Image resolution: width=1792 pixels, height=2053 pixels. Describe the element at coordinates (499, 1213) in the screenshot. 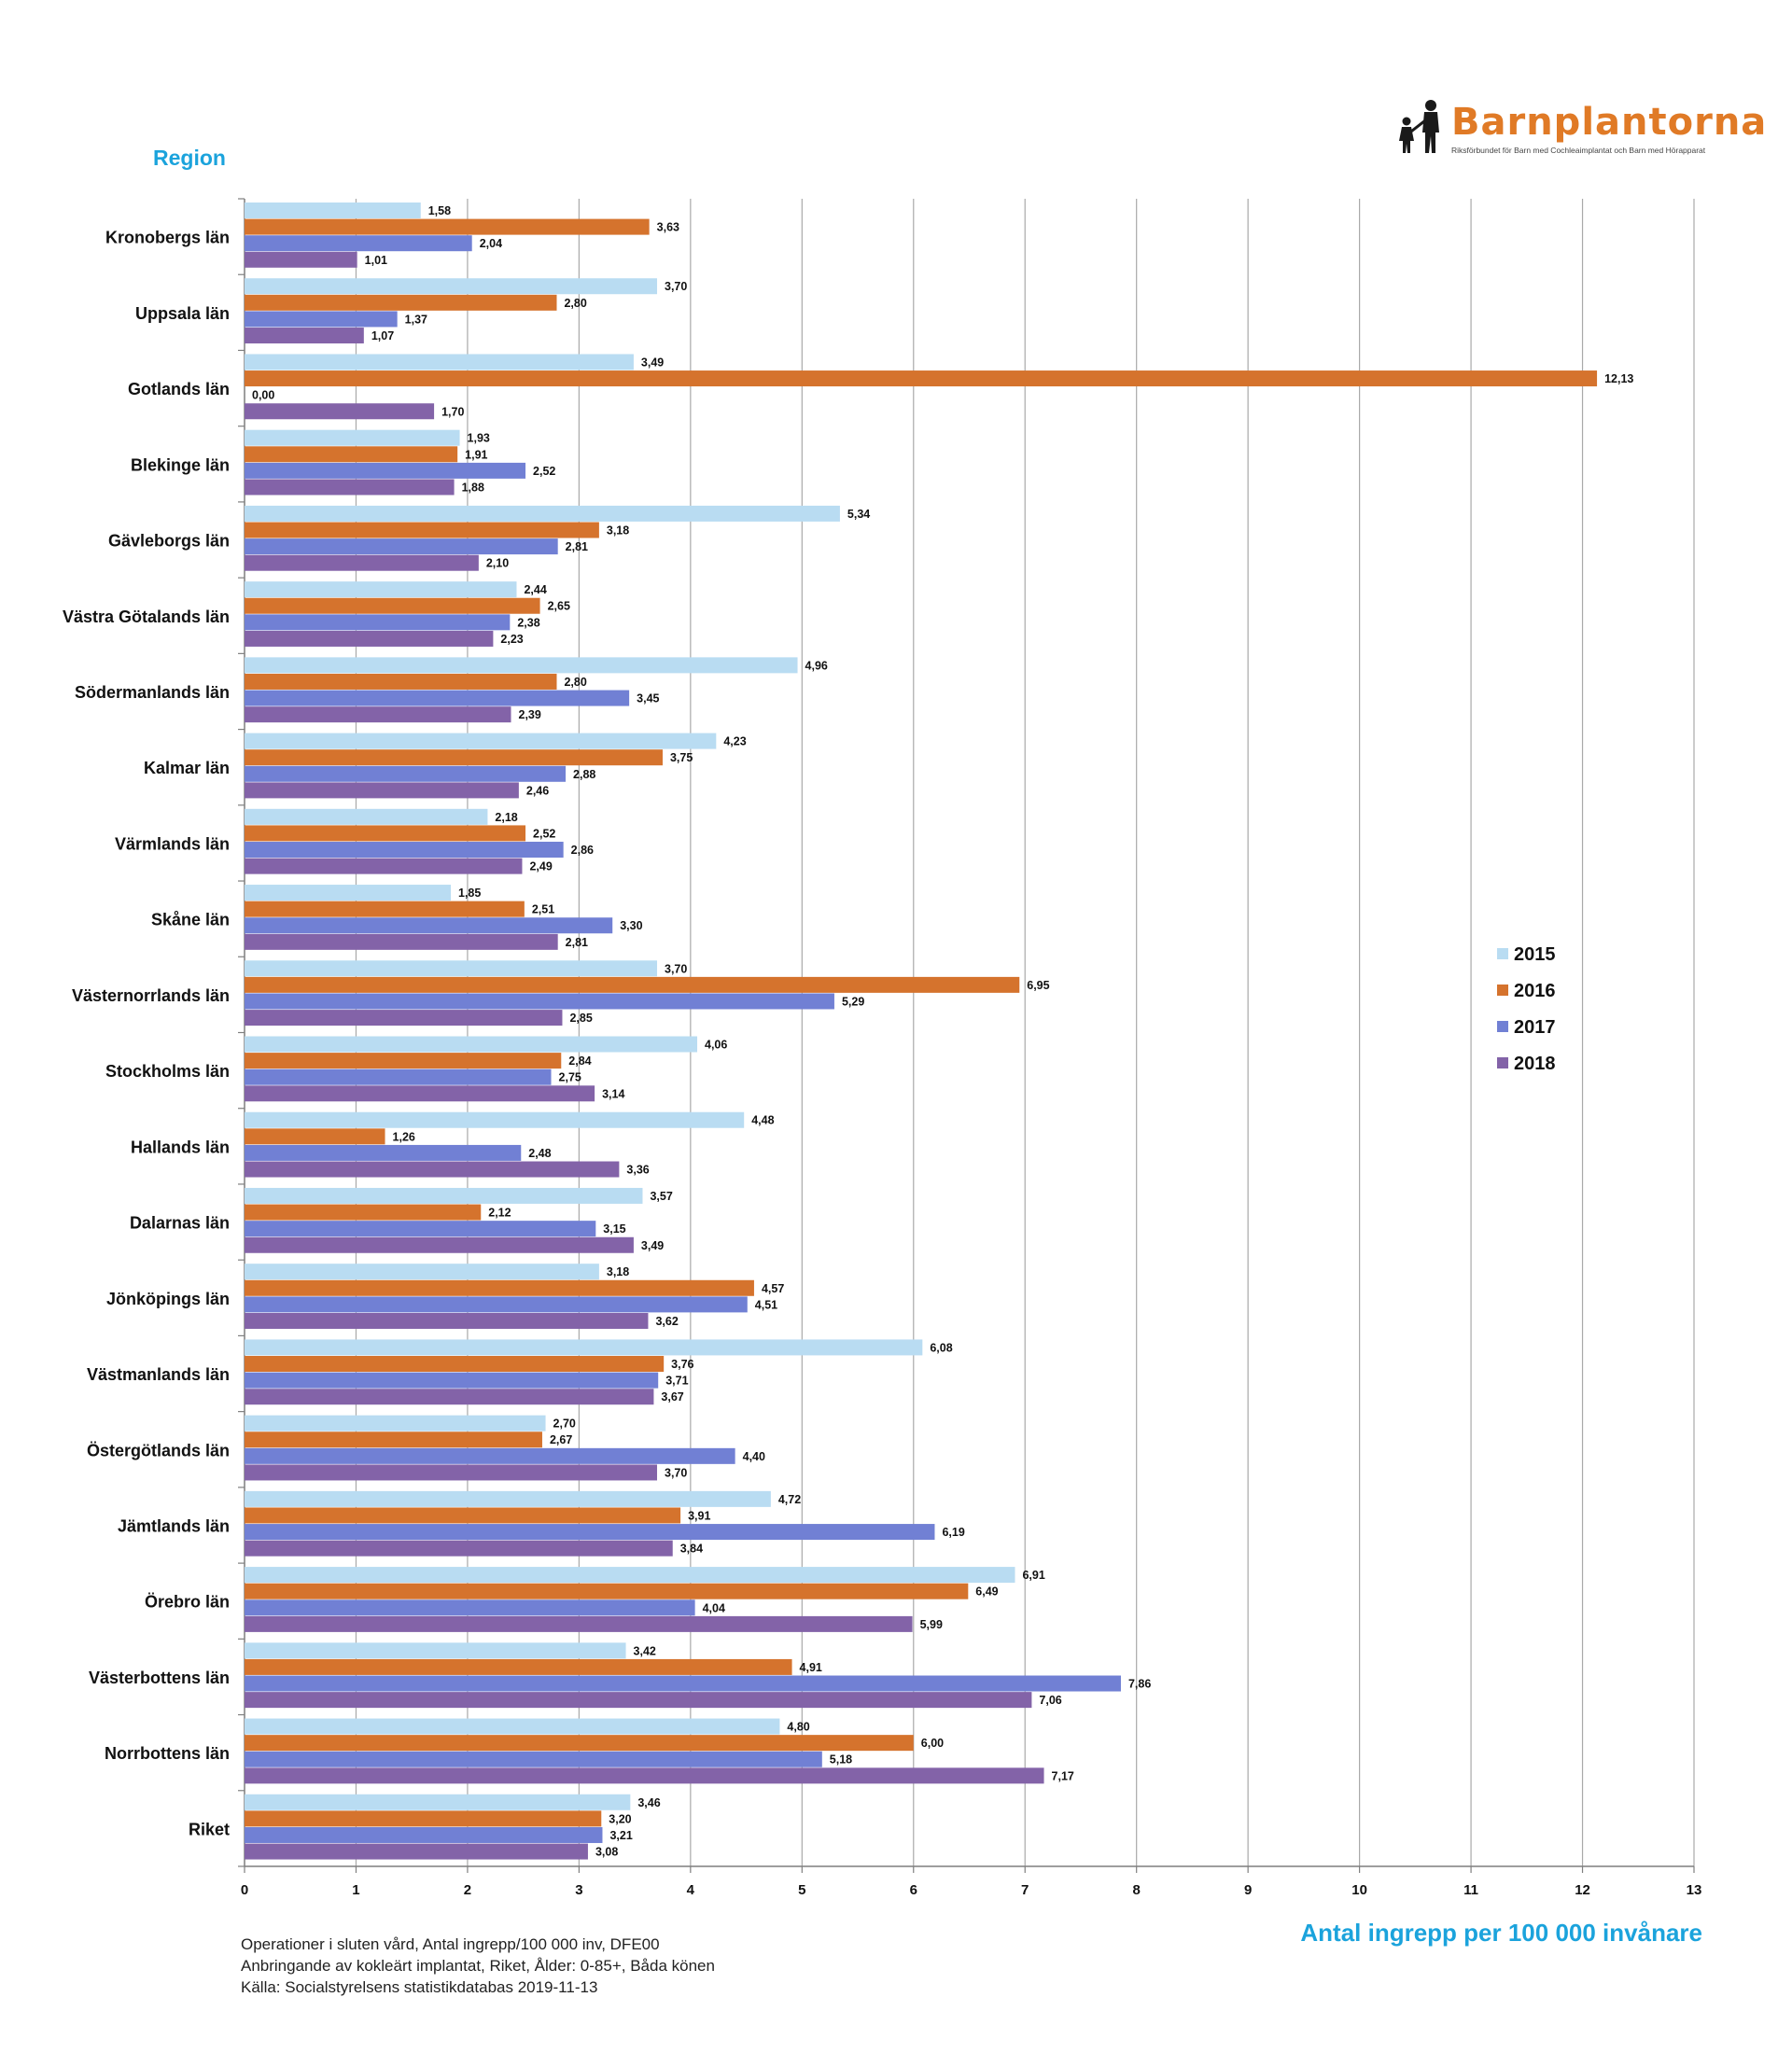

I see `data-label: 2,12` at that location.